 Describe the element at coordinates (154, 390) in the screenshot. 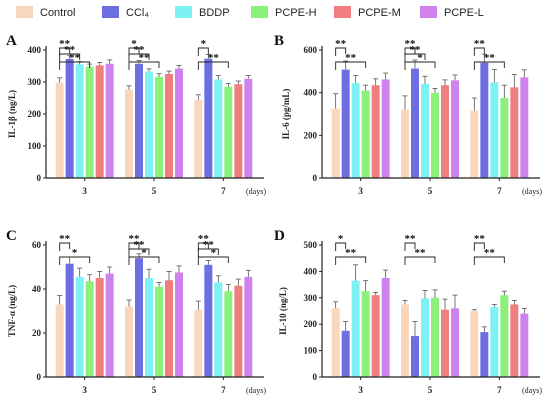

I see `x-tick-label-C-1: 5` at that location.